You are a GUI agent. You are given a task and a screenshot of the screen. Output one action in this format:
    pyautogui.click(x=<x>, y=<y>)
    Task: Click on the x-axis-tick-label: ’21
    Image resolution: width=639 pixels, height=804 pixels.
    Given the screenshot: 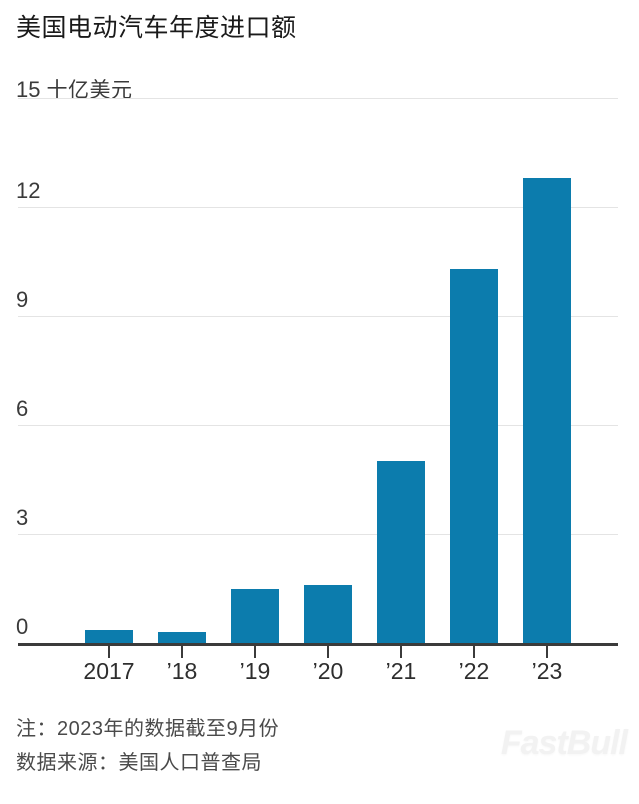 What is the action you would take?
    pyautogui.click(x=401, y=671)
    